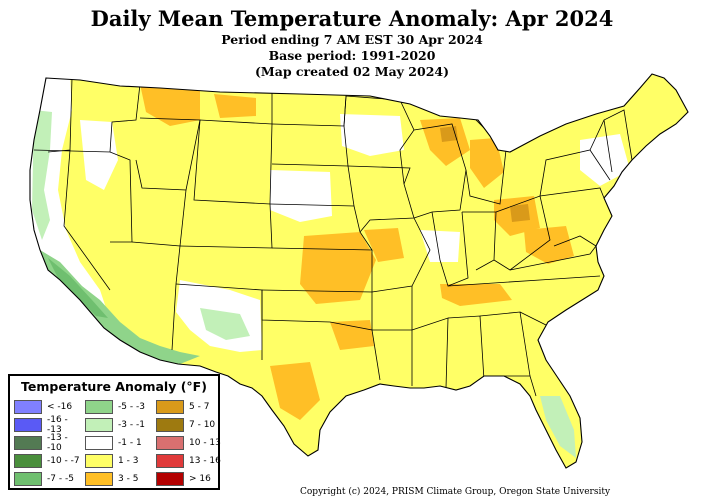 The width and height of the screenshot is (704, 500). What do you see at coordinates (114, 386) in the screenshot?
I see `legend-title: Temperature Anomaly (°F)` at bounding box center [114, 386].